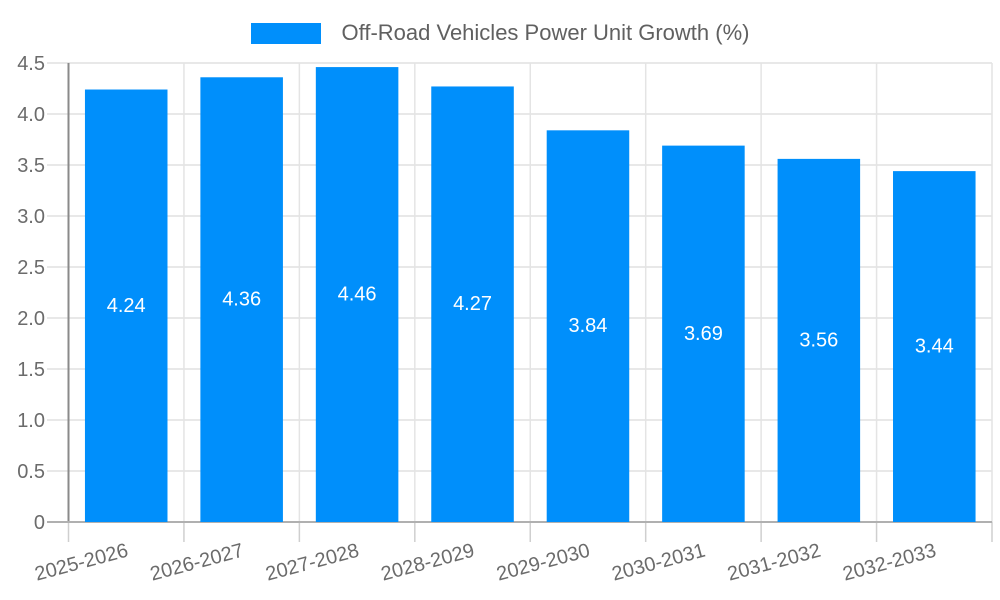 This screenshot has width=1000, height=600. Describe the element at coordinates (31, 268) in the screenshot. I see `y-tick-label: 2.5` at that location.